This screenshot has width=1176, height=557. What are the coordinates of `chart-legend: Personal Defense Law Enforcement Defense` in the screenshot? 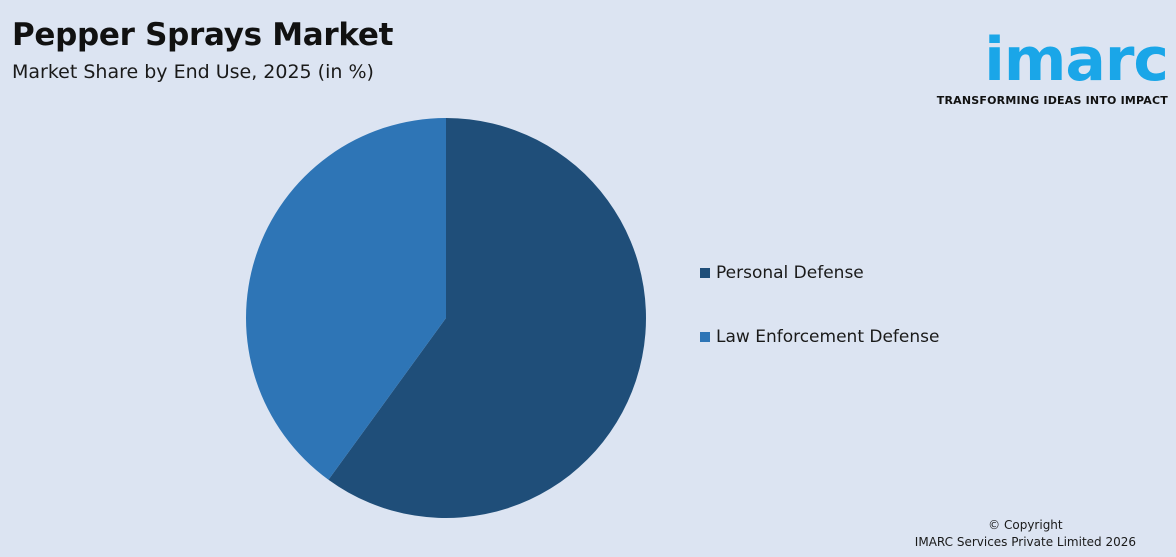 It's located at (819, 326).